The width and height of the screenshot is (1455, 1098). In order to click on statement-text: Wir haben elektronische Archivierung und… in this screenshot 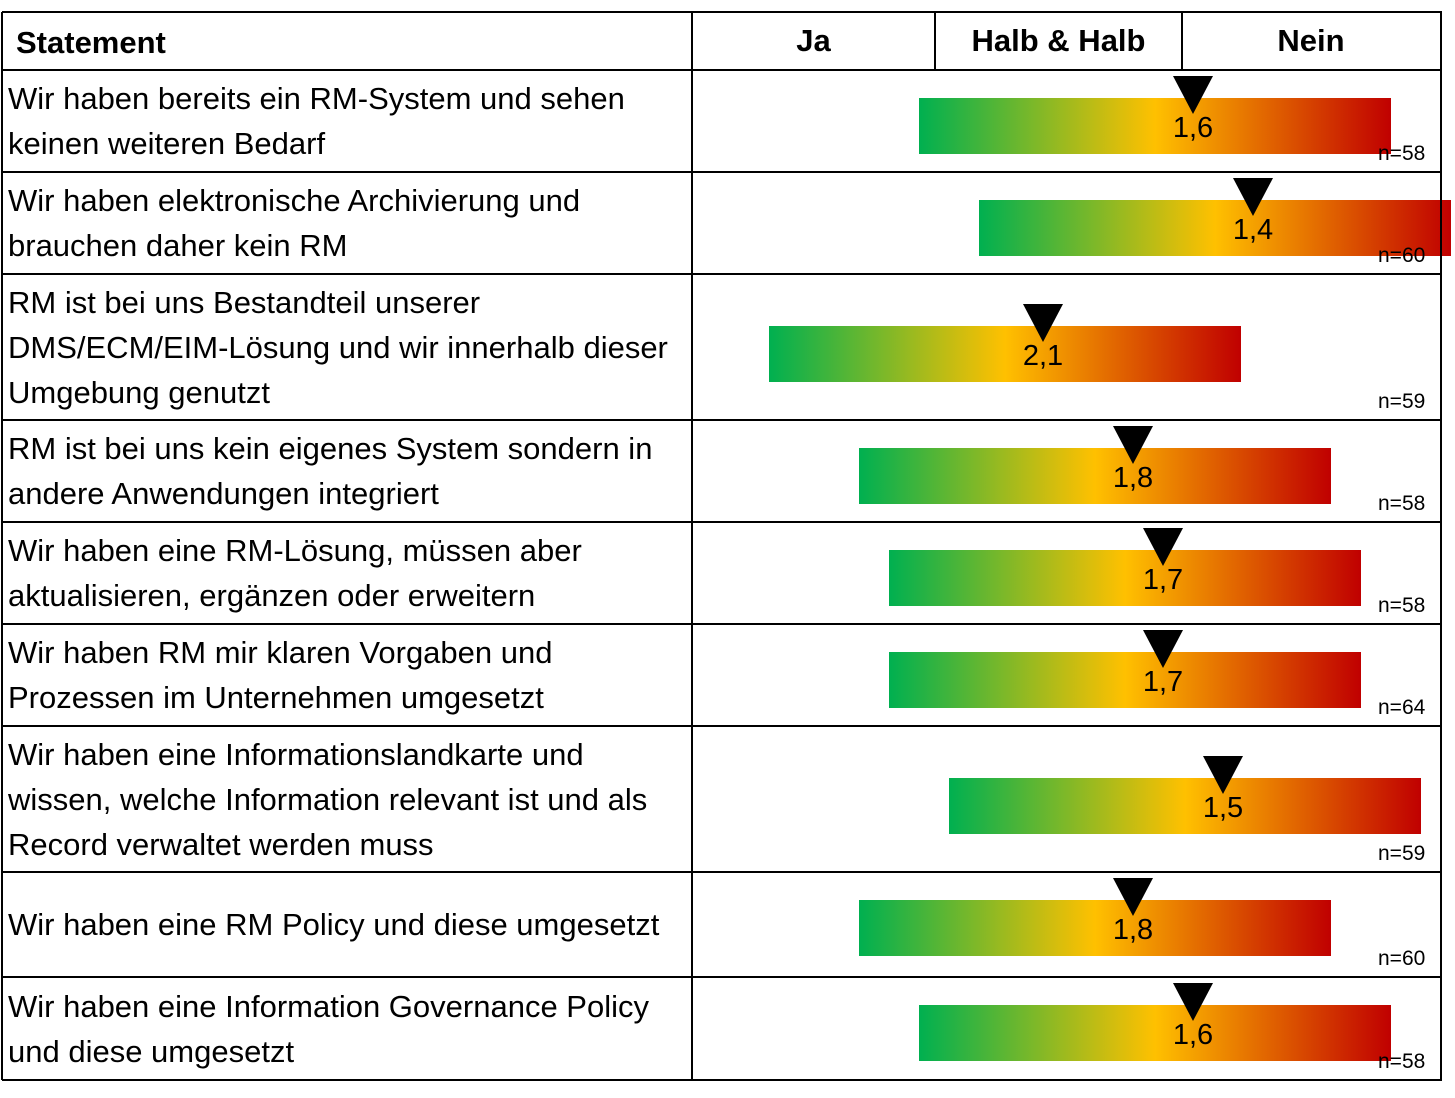, I will do `click(294, 223)`.